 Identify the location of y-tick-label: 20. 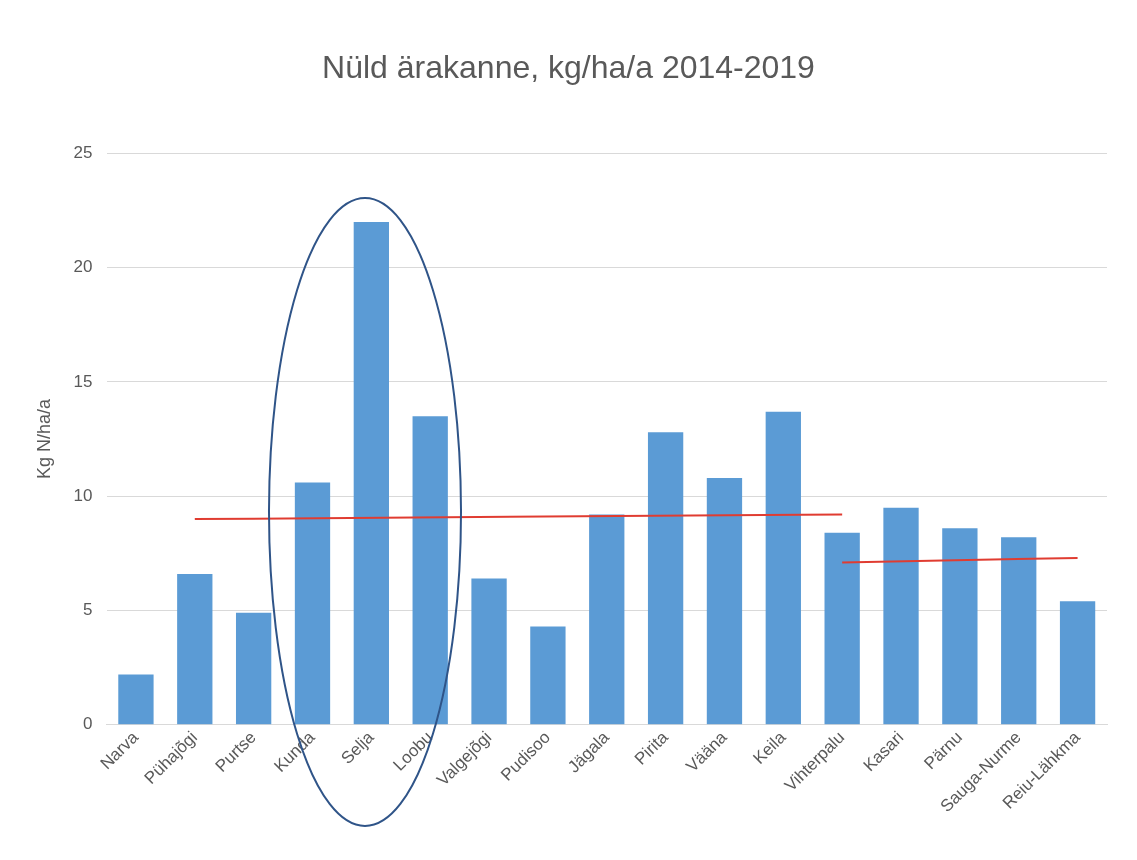
(83, 267).